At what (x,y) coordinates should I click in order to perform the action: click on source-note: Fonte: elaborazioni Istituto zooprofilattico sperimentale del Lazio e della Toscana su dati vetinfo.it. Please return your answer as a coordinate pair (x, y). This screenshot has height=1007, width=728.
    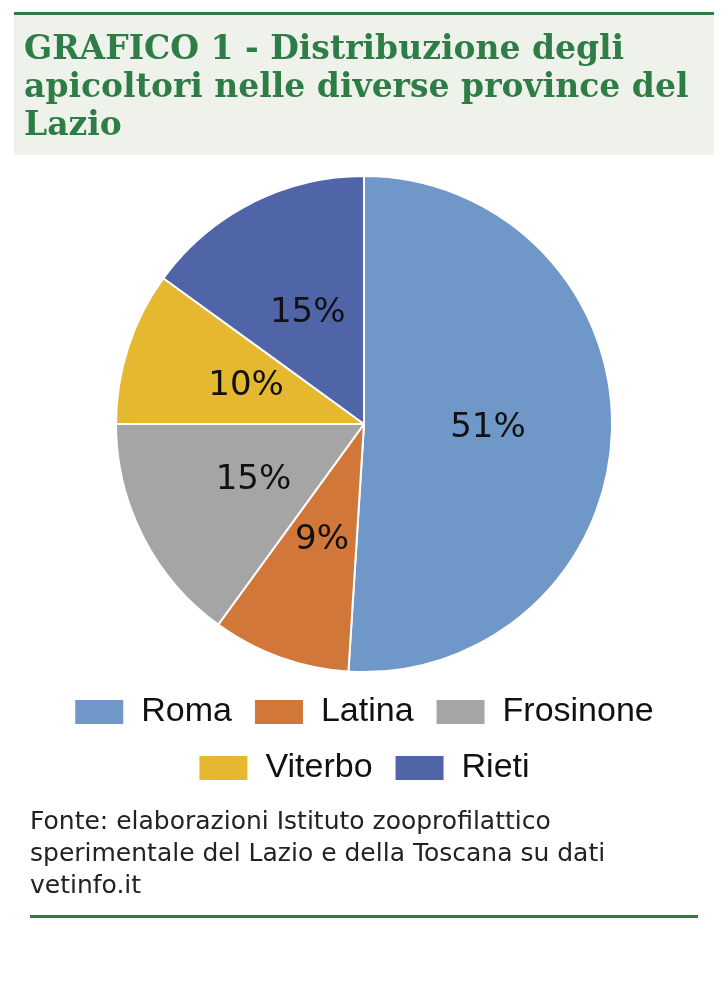
    Looking at the image, I should click on (364, 861).